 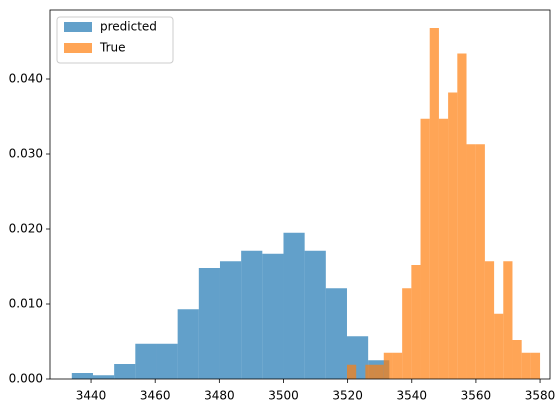 I want to click on x-tick-label: 3580, so click(x=540, y=396).